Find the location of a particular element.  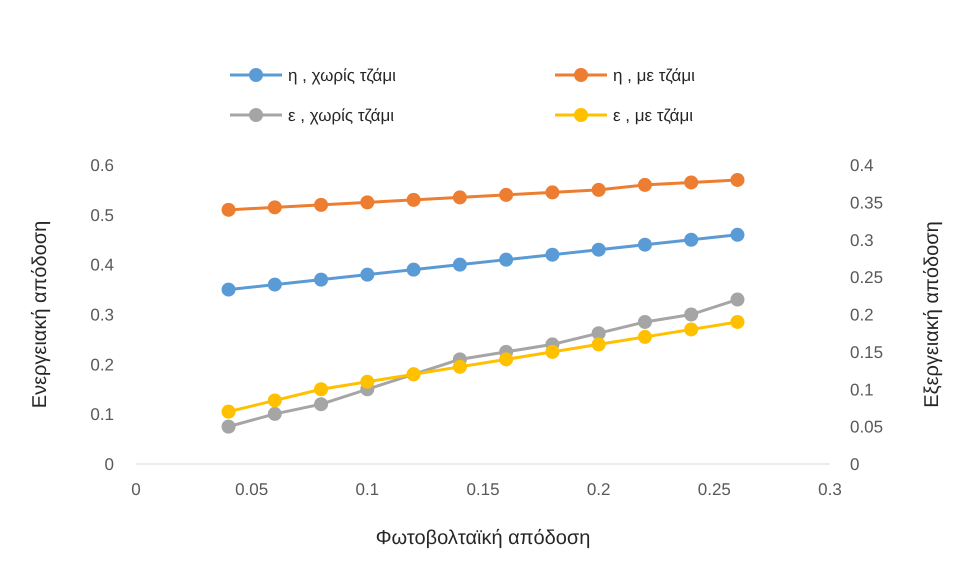

x-tick-label: 0.1 is located at coordinates (368, 489).